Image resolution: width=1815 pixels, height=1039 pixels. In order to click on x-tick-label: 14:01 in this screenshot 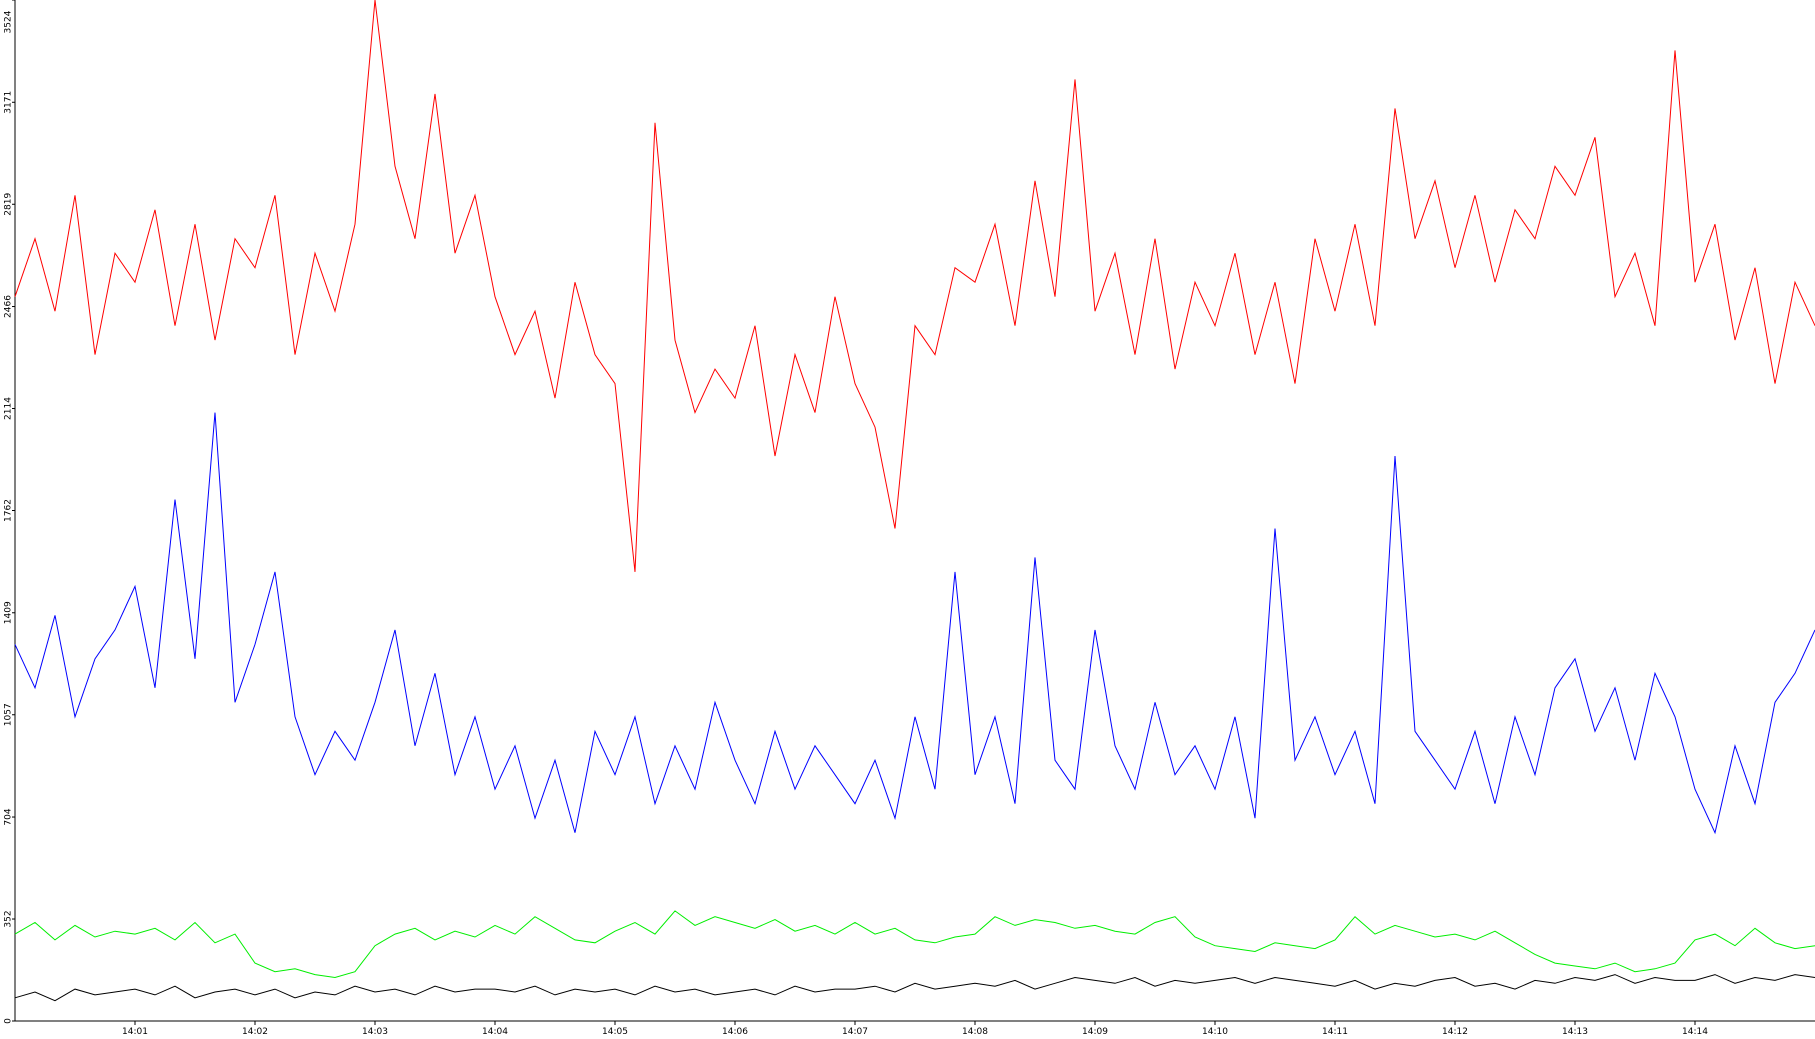, I will do `click(135, 1032)`.